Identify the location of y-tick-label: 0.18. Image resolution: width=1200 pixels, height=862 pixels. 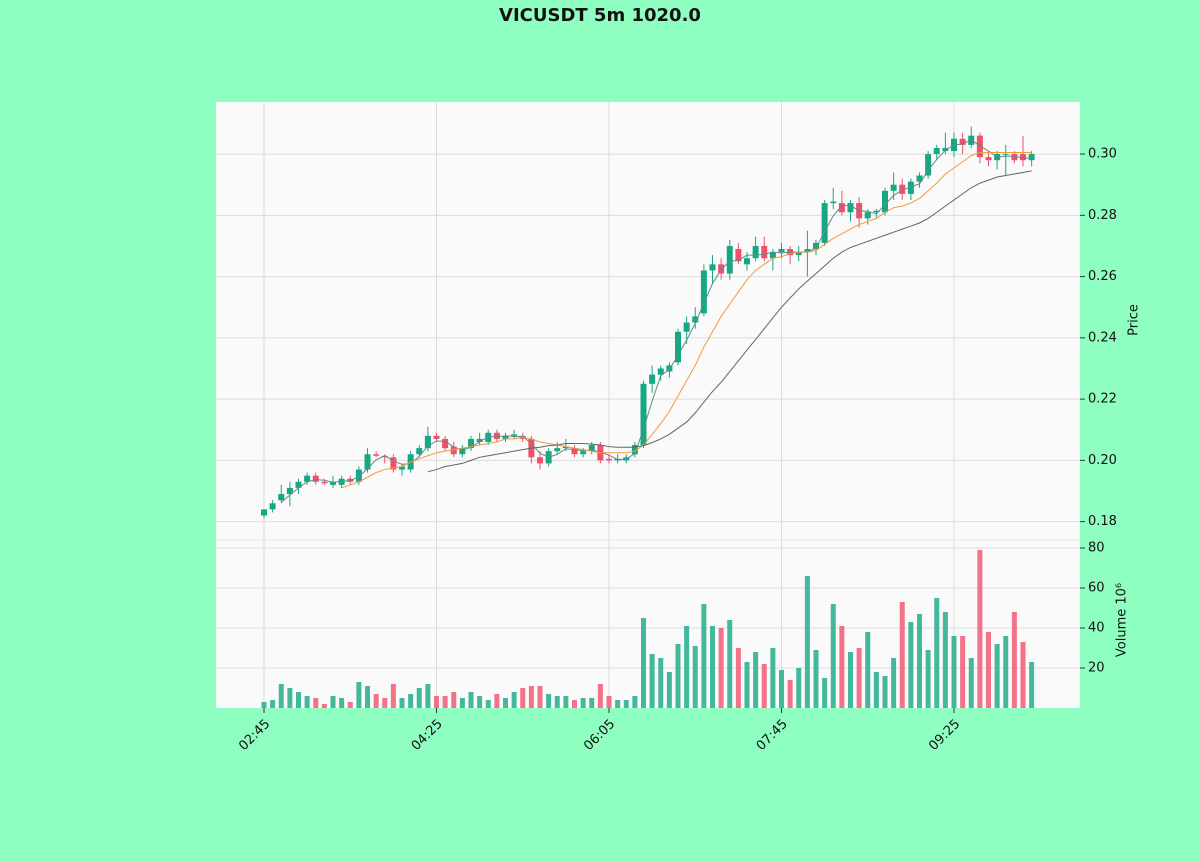
(1102, 521).